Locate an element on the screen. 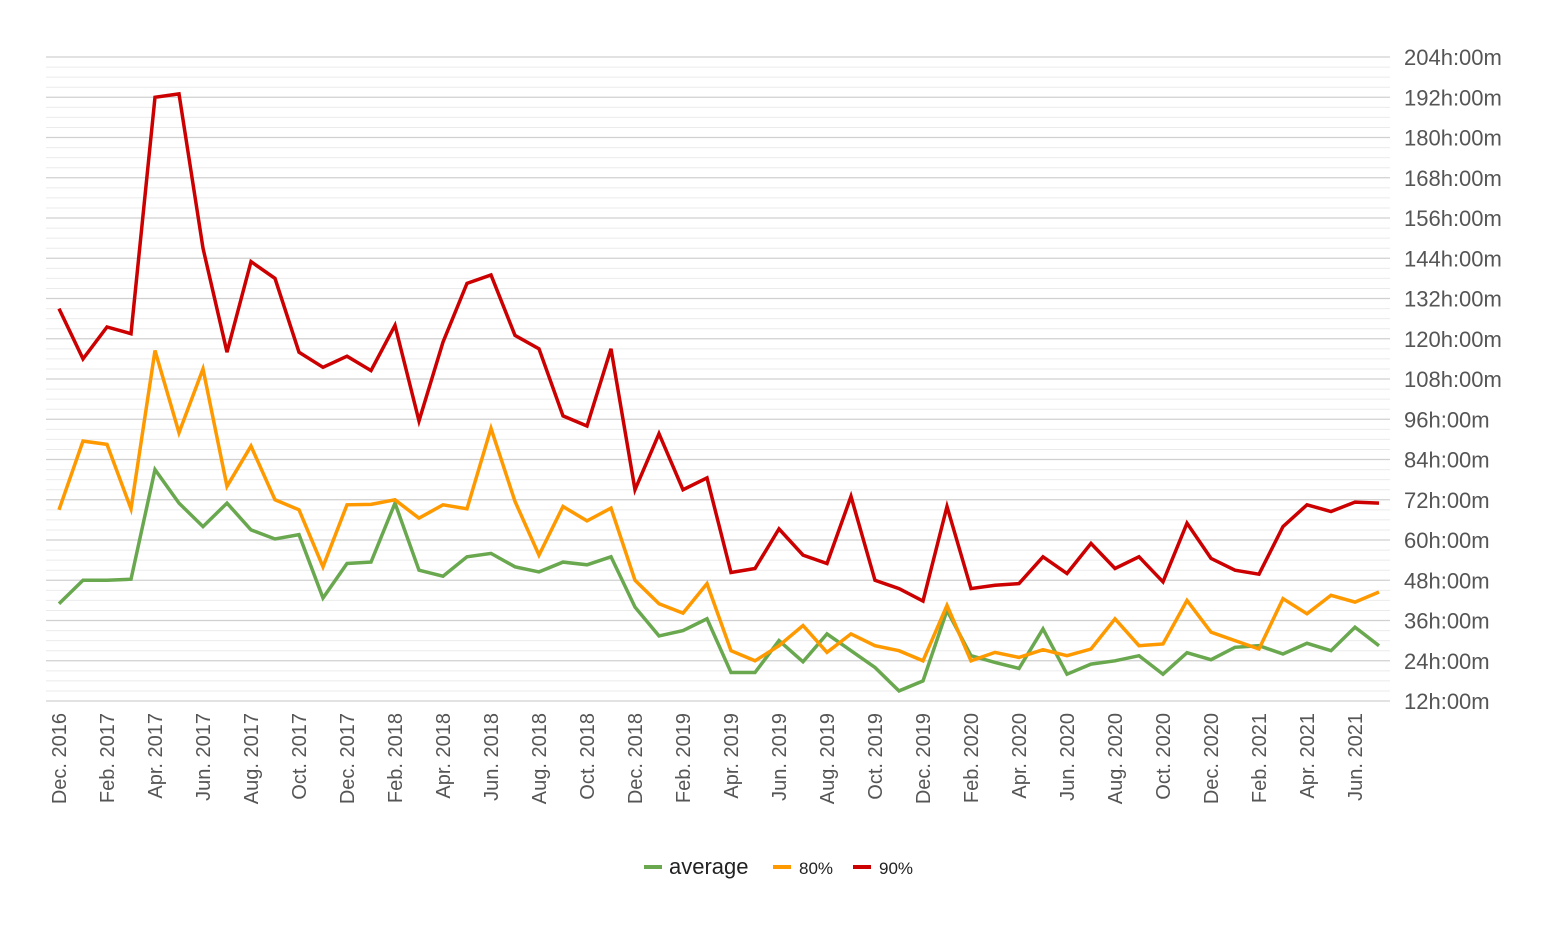  x-tick-label: Dec. 2020 is located at coordinates (1212, 758).